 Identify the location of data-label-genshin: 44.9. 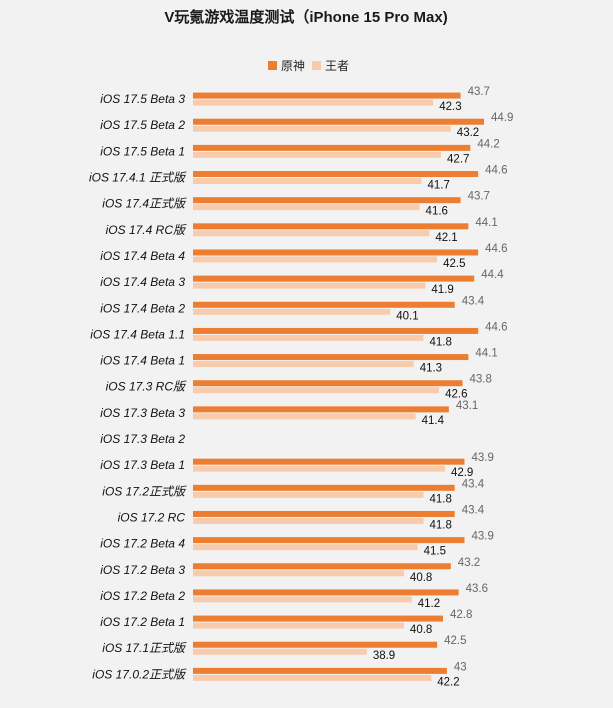
(502, 118).